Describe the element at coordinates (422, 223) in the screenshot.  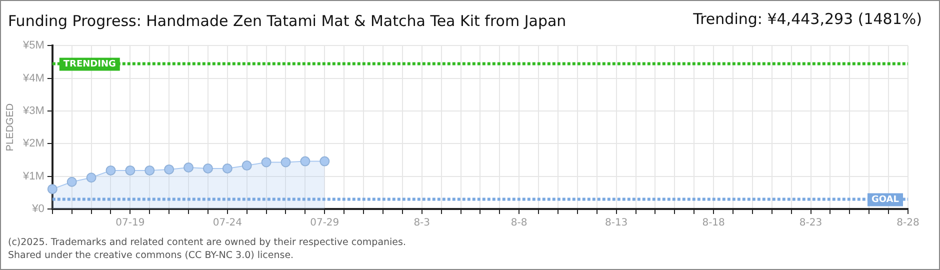
I see `x-tick-label: 8-3` at that location.